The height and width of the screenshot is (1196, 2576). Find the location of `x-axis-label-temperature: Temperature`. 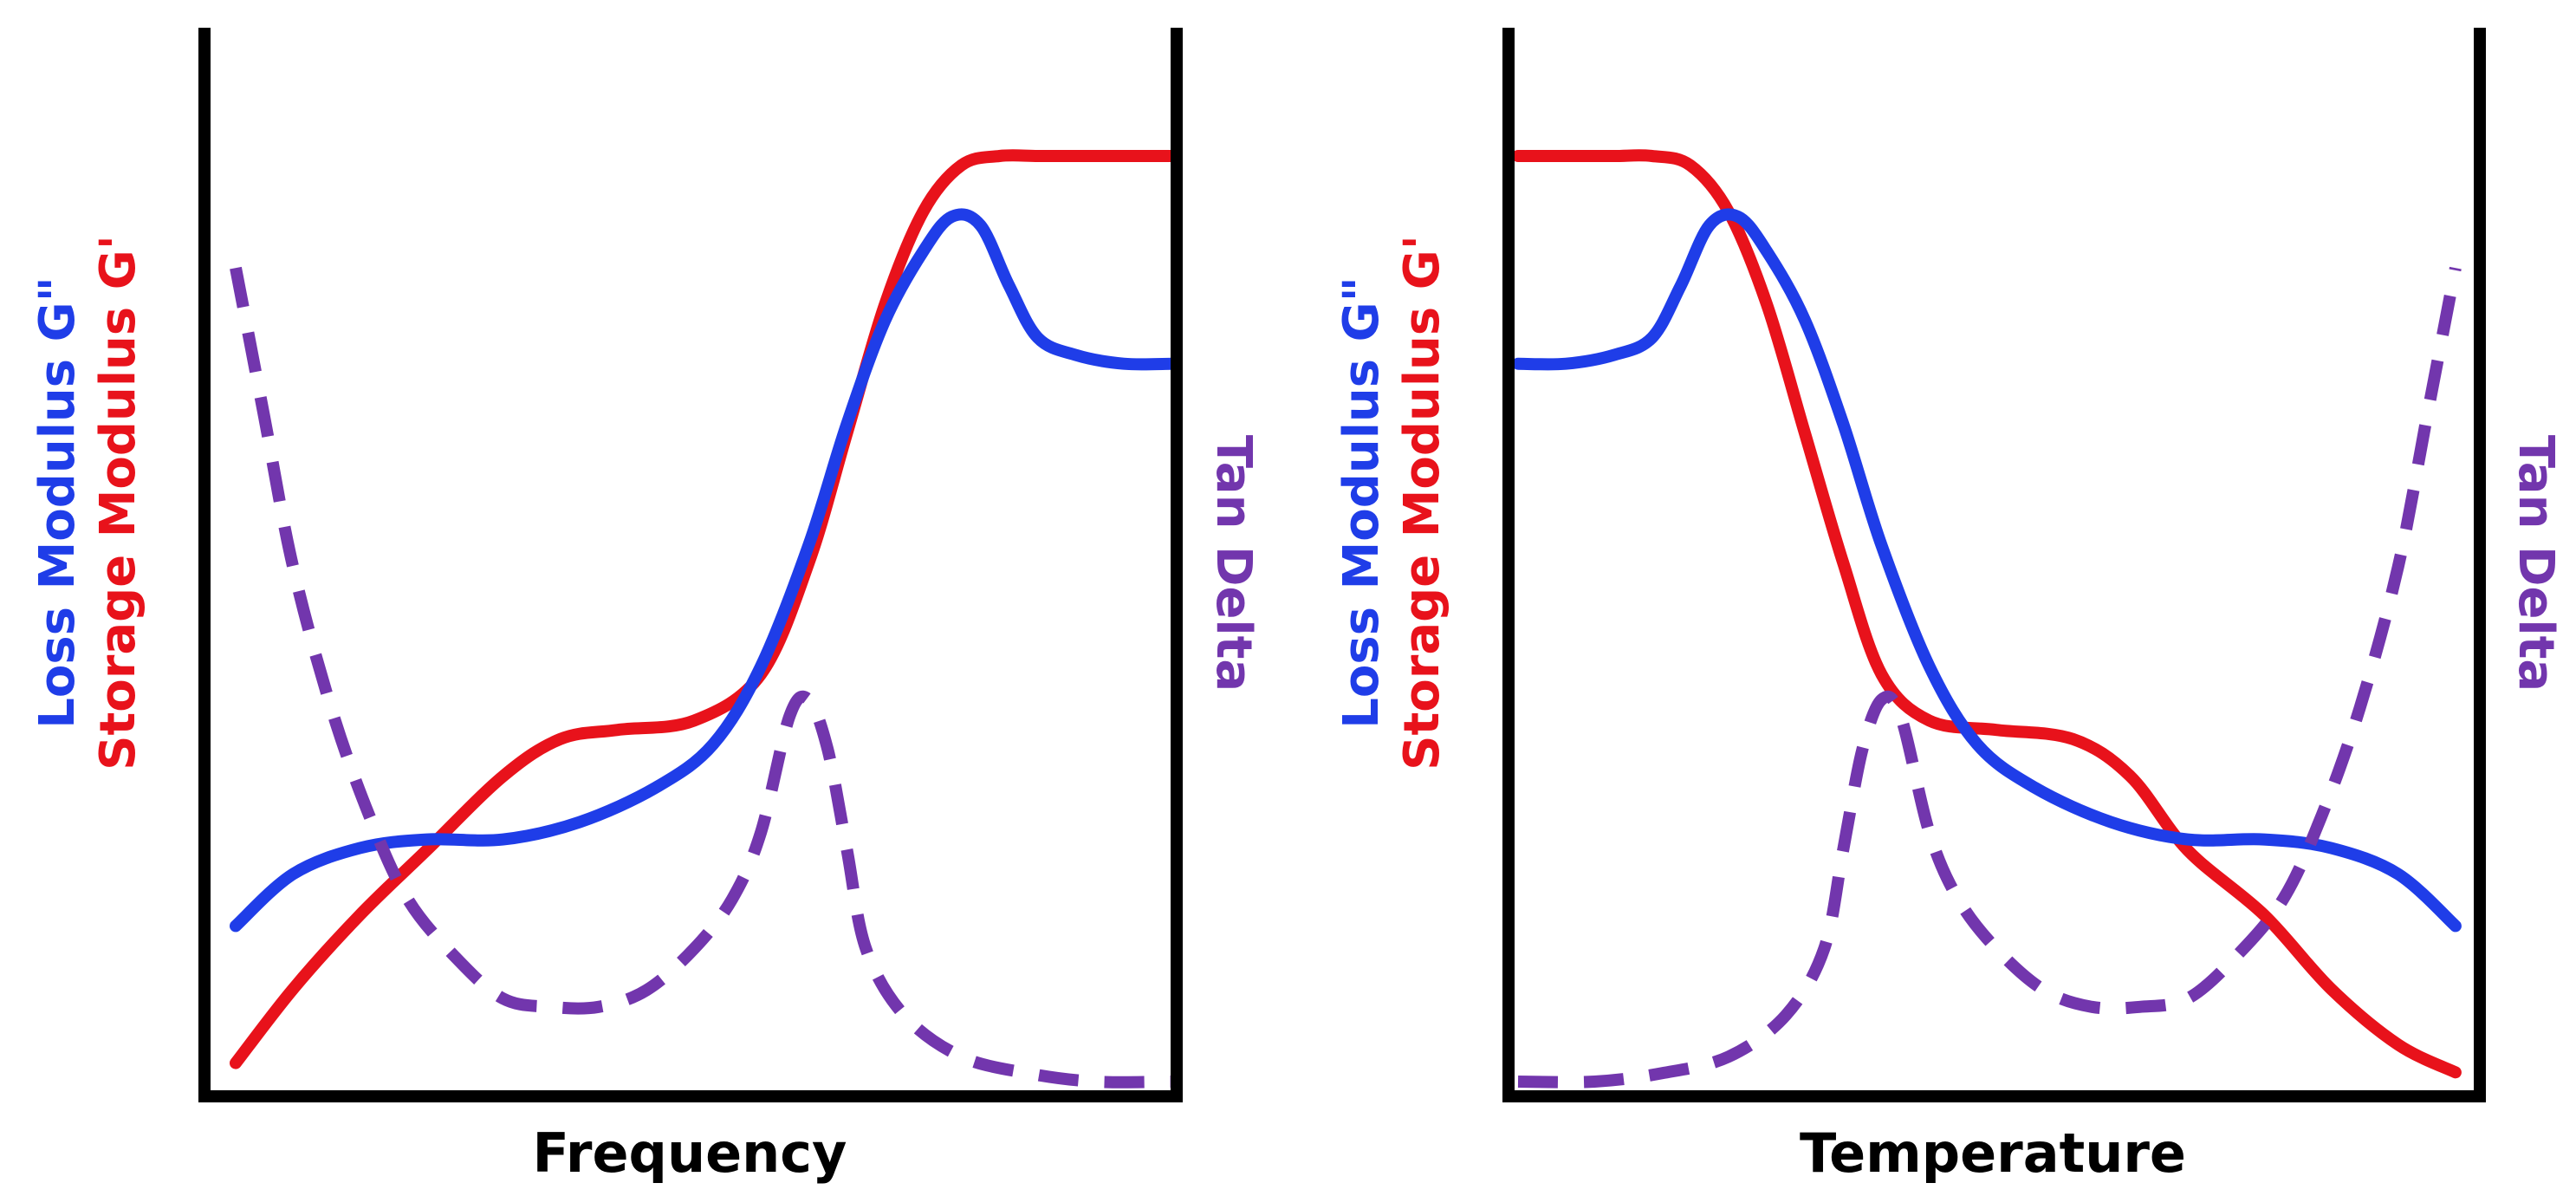

x-axis-label-temperature: Temperature is located at coordinates (1993, 1153).